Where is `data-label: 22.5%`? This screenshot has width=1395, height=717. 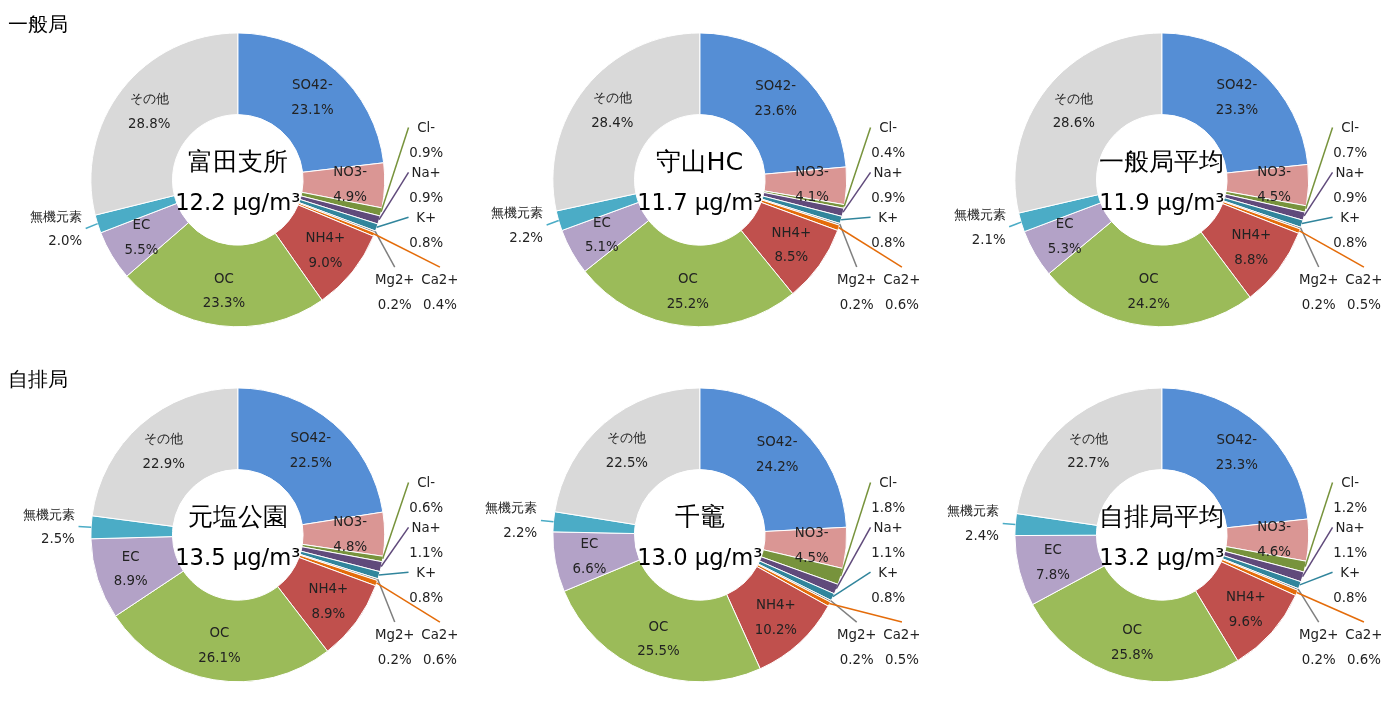 data-label: 22.5% is located at coordinates (627, 463).